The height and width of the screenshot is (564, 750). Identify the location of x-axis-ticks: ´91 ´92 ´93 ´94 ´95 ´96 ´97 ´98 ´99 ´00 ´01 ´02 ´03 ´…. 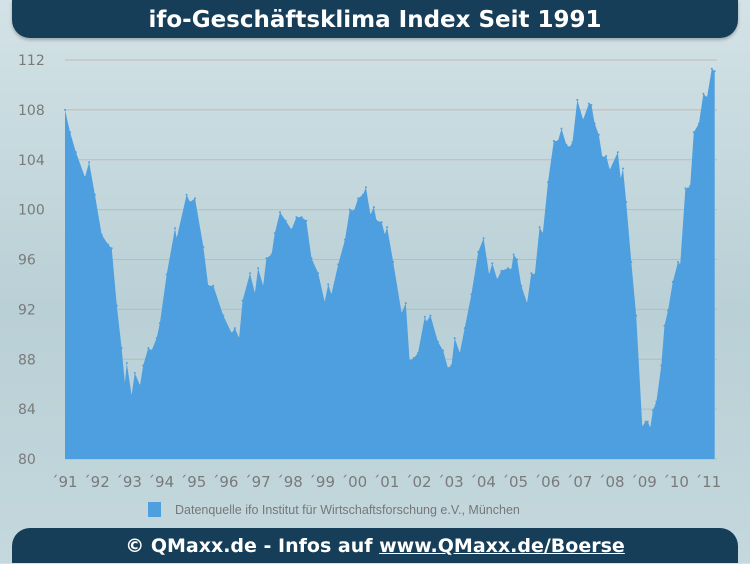
(386, 482).